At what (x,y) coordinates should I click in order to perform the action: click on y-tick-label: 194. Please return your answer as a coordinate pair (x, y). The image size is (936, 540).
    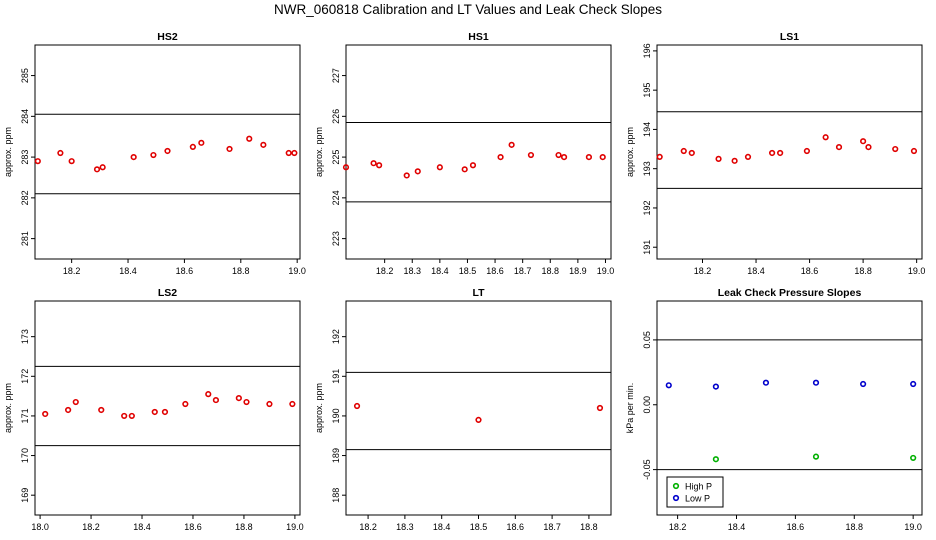
    Looking at the image, I should click on (647, 129).